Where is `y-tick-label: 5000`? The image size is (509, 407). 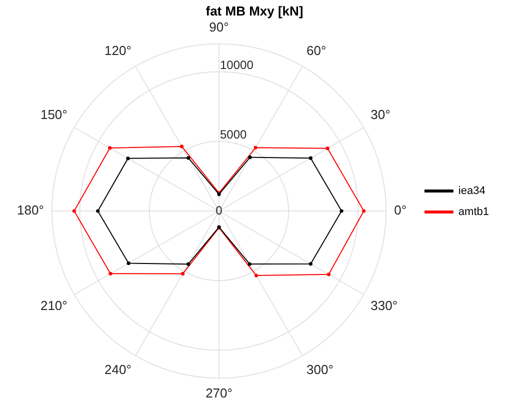 y-tick-label: 5000 is located at coordinates (234, 135).